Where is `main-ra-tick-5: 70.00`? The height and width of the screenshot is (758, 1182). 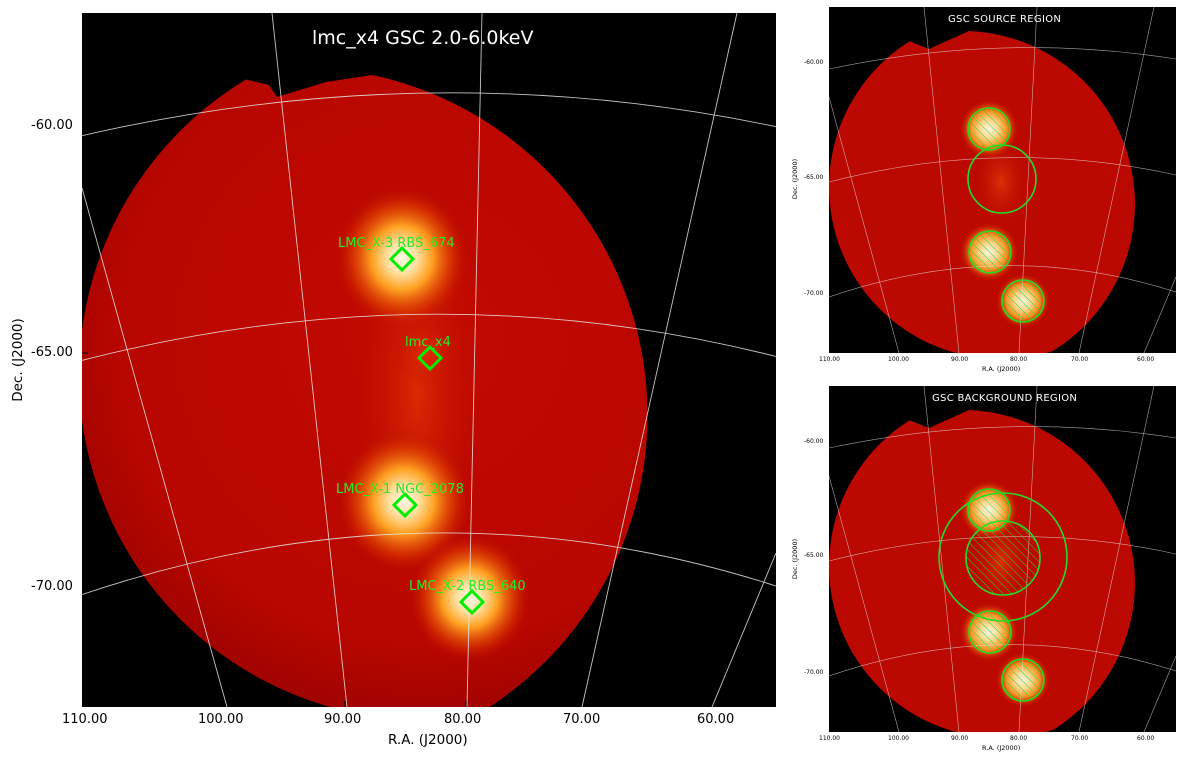
main-ra-tick-5: 70.00 is located at coordinates (582, 719).